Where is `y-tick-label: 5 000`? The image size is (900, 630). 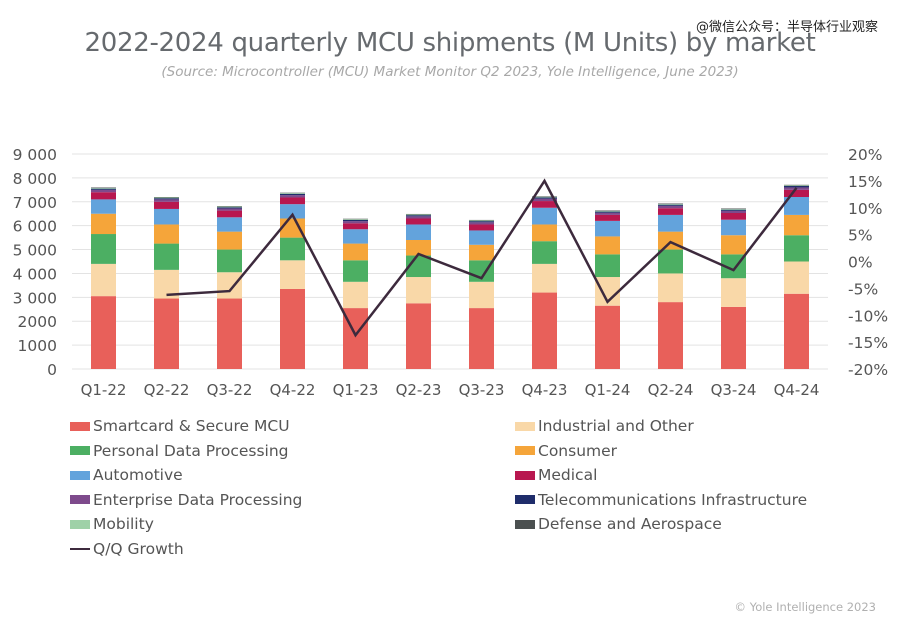 y-tick-label: 5 000 is located at coordinates (35, 251).